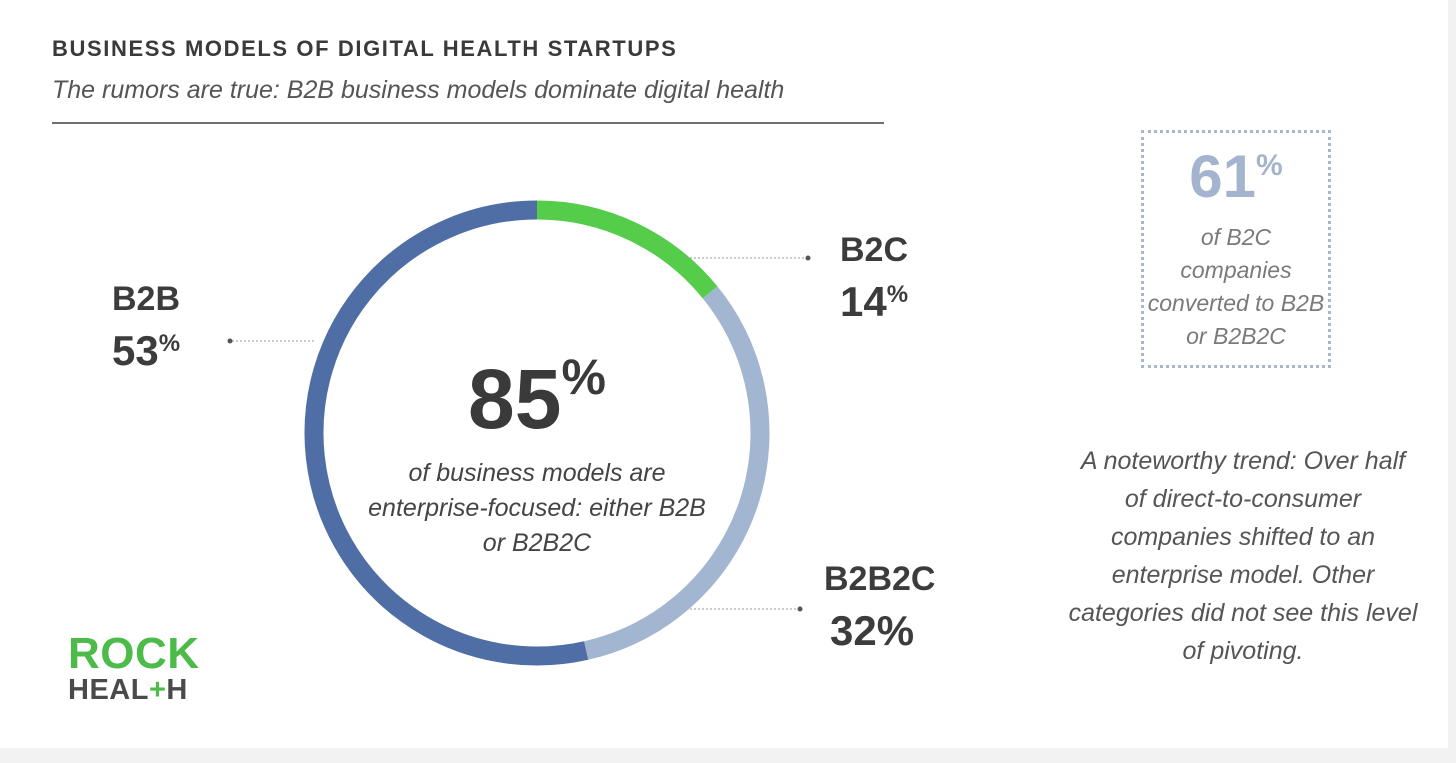 The width and height of the screenshot is (1456, 763). What do you see at coordinates (800, 609) in the screenshot?
I see `leader-dot-b2b2c` at bounding box center [800, 609].